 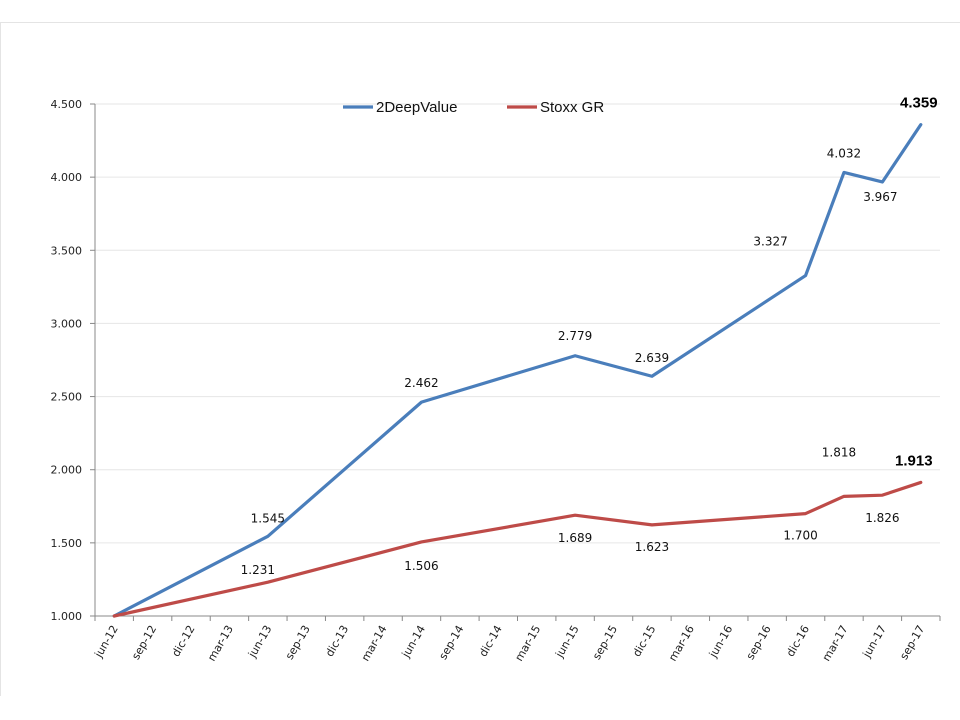 I want to click on data-label: 1.913, so click(x=914, y=460).